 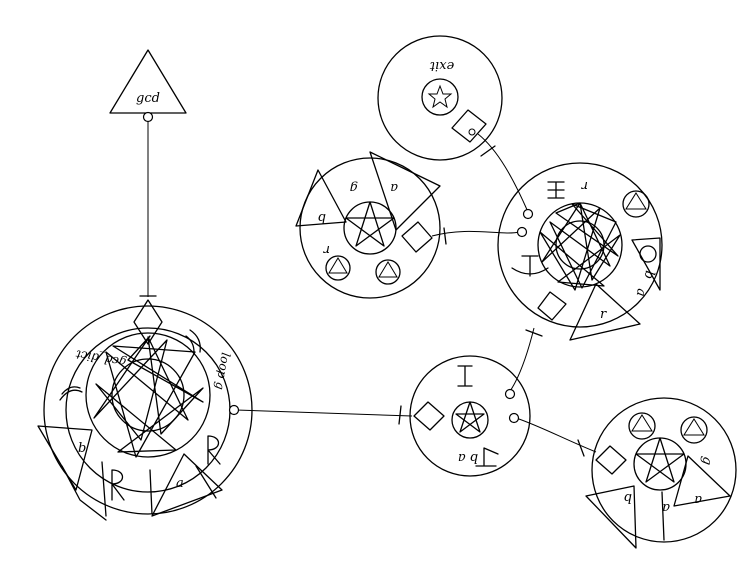 What do you see at coordinates (118, 485) in the screenshot?
I see `glyph-r-left` at bounding box center [118, 485].